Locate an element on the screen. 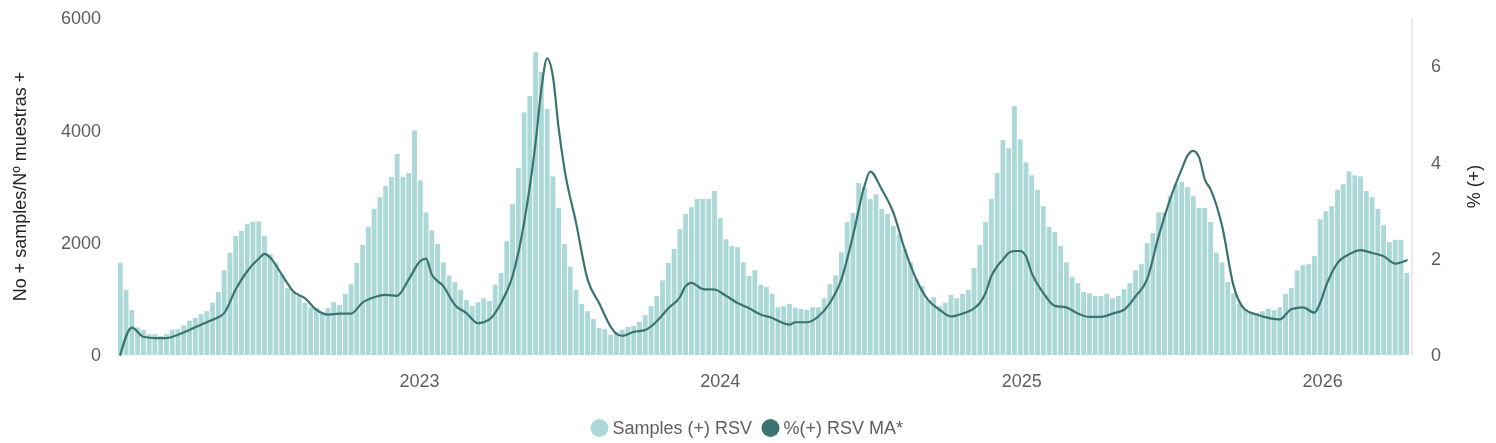  y-tick-label: 6000 is located at coordinates (80, 18).